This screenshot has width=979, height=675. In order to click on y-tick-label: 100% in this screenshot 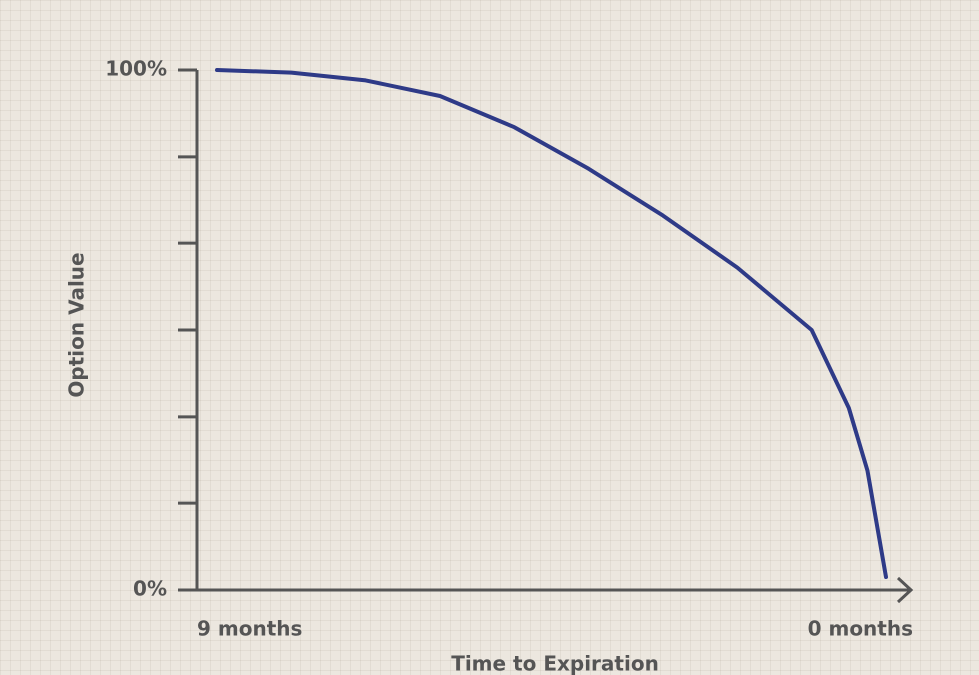, I will do `click(136, 69)`.